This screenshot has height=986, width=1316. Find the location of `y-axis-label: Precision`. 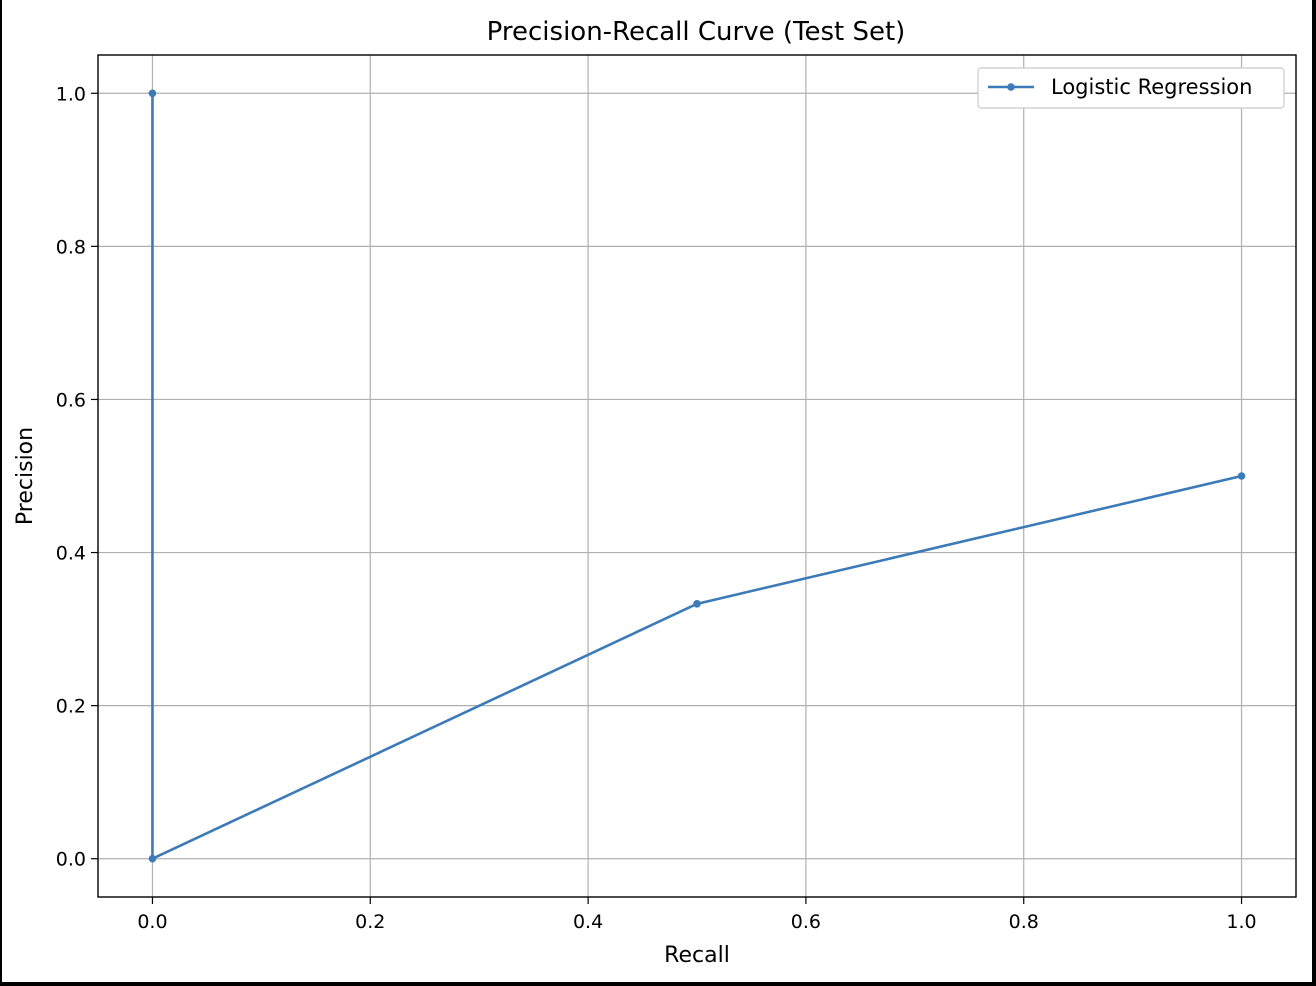

y-axis-label: Precision is located at coordinates (25, 476).